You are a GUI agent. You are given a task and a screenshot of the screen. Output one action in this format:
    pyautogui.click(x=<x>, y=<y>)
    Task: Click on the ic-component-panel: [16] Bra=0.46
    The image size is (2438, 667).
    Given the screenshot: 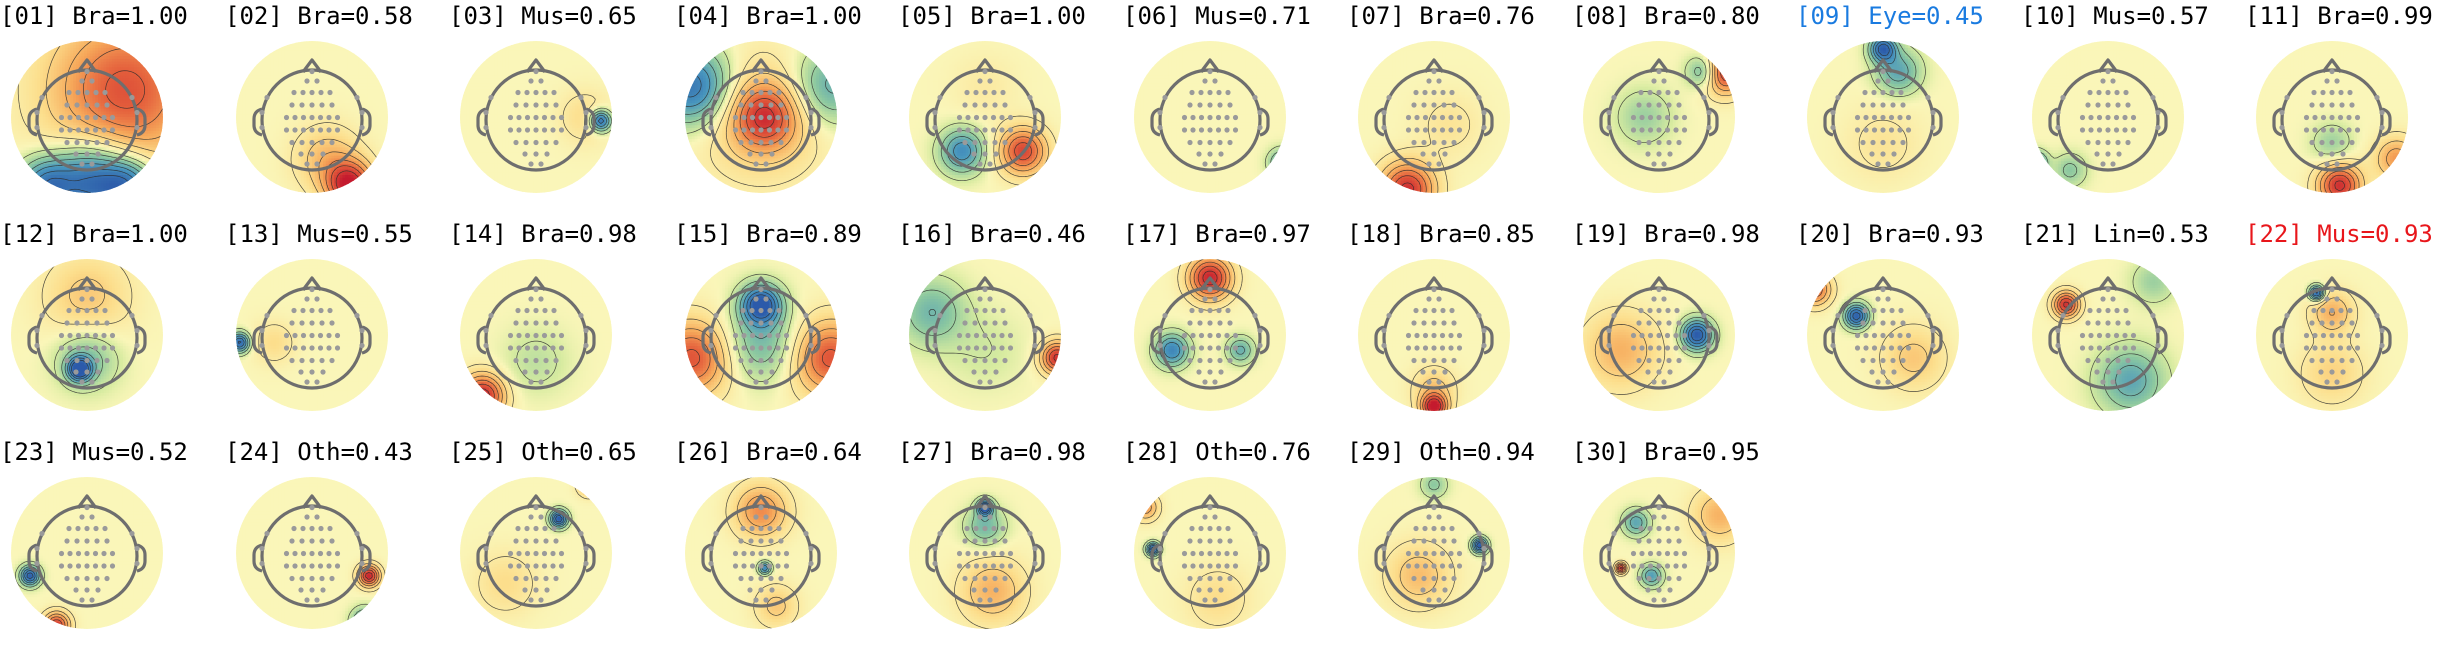 What is the action you would take?
    pyautogui.click(x=1010, y=329)
    